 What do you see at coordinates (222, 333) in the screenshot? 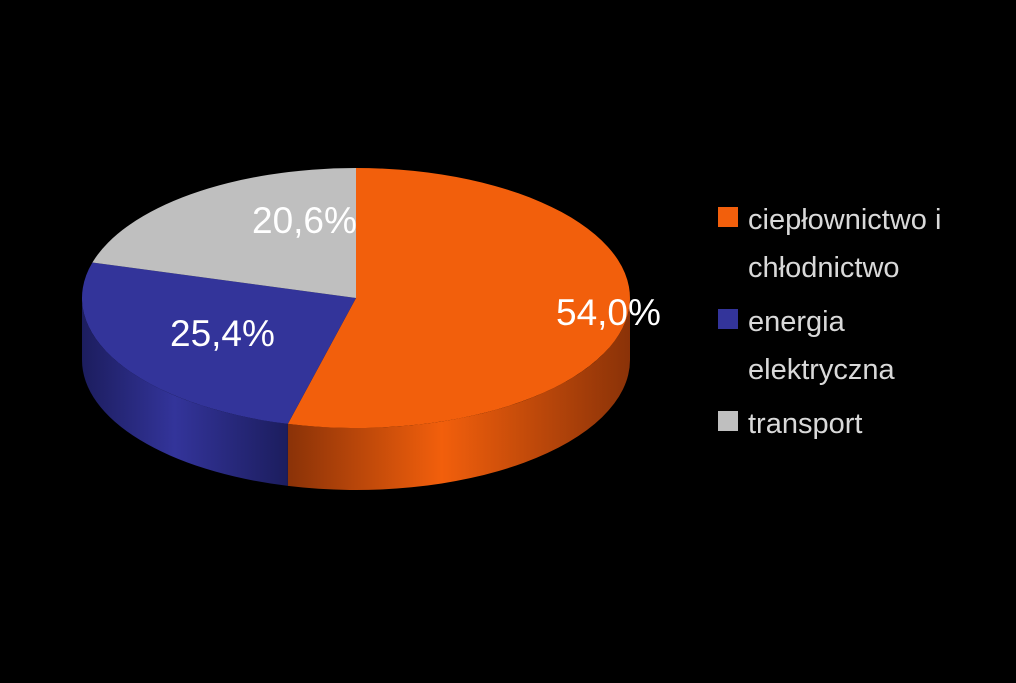
I see `data-label-electricity: 25,4%` at bounding box center [222, 333].